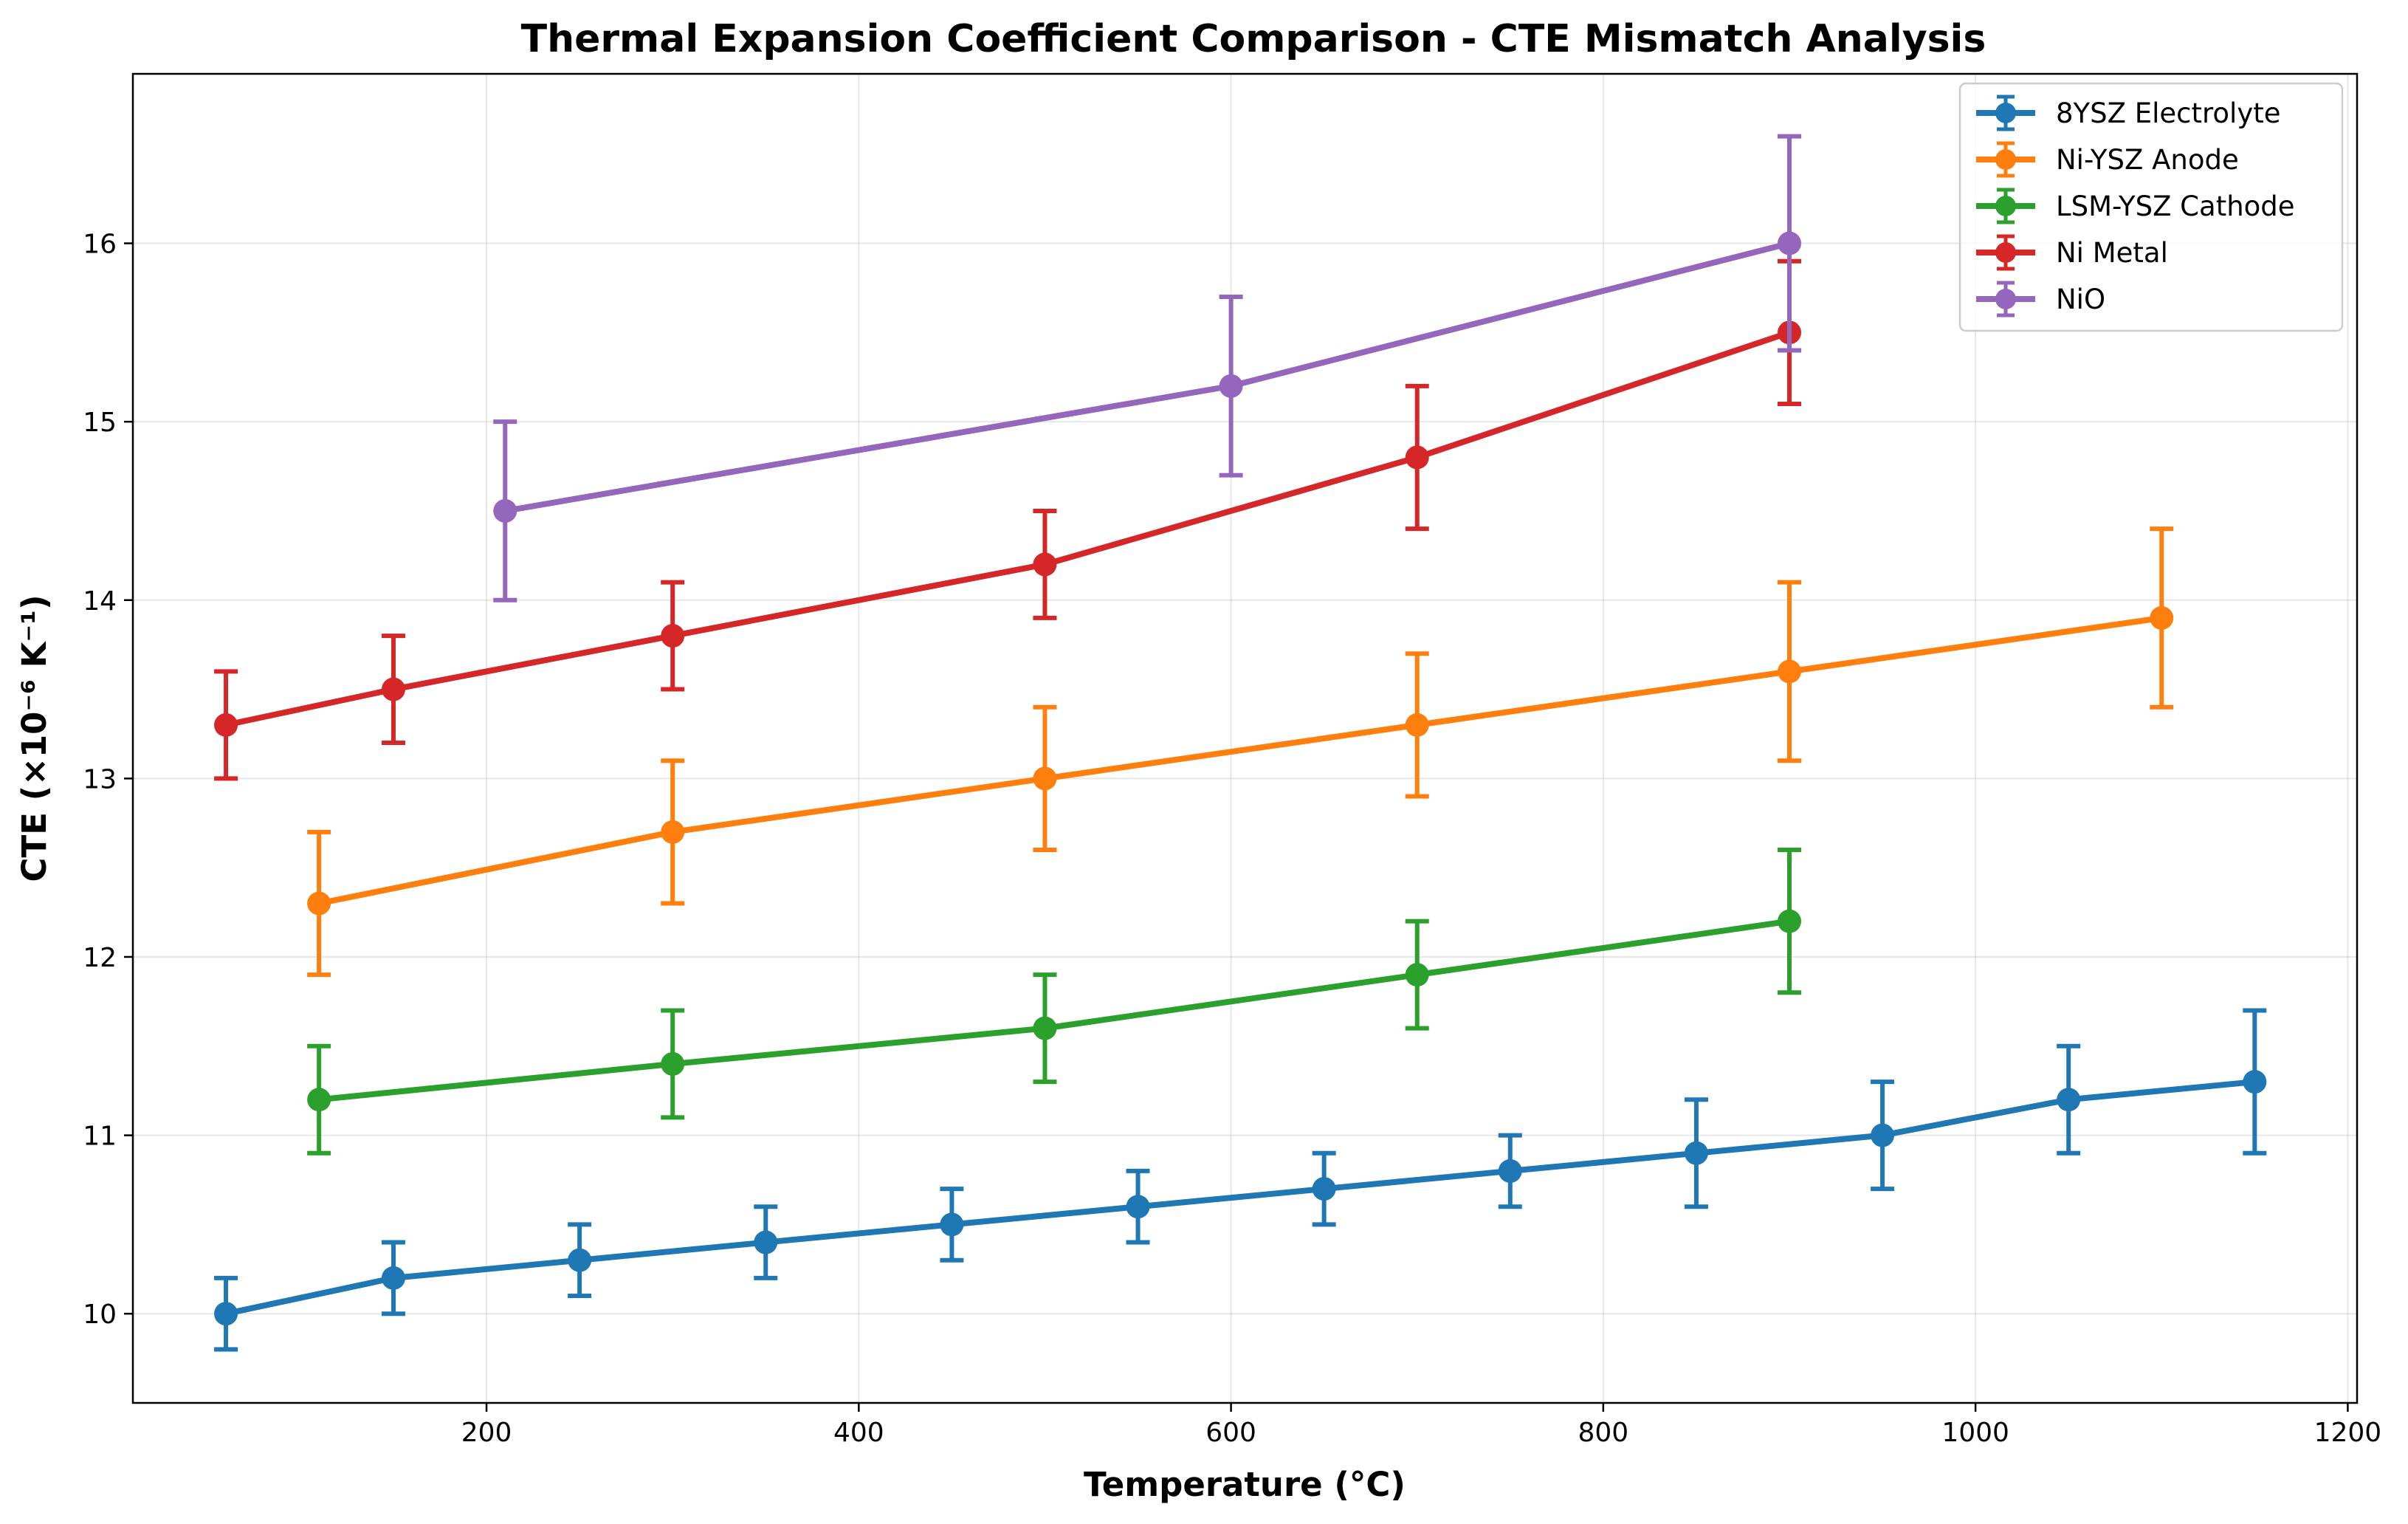 Image resolution: width=2408 pixels, height=1524 pixels. What do you see at coordinates (2348, 1433) in the screenshot?
I see `x-tick-label: 1200` at bounding box center [2348, 1433].